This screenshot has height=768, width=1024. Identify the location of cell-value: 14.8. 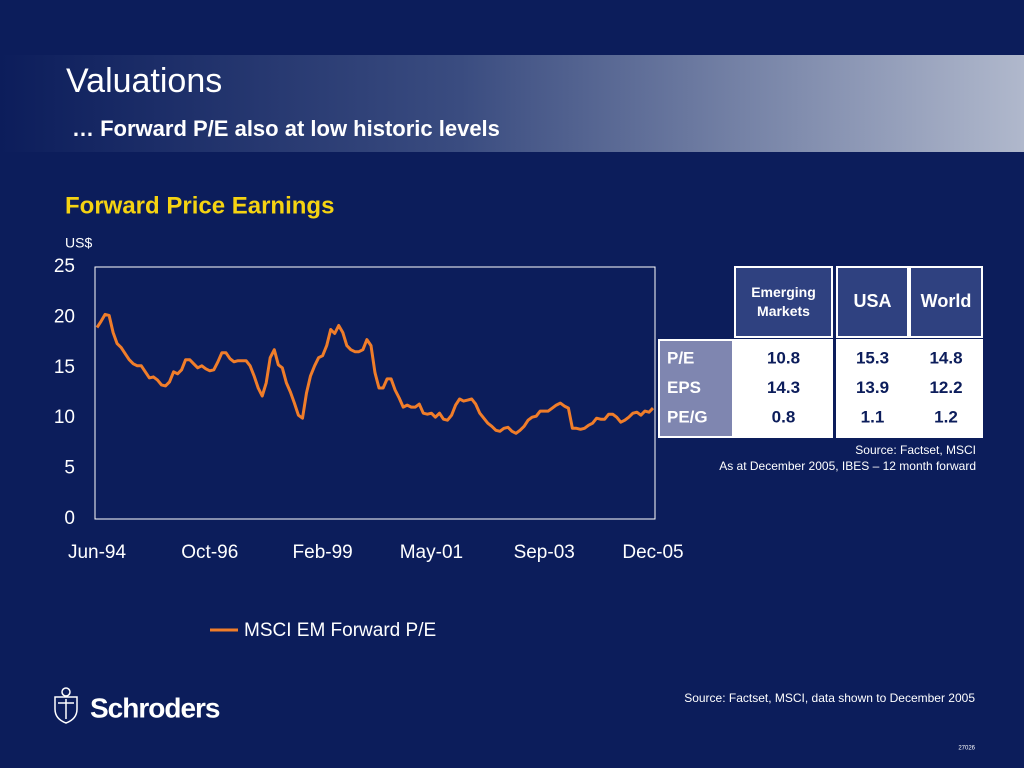
(945, 357).